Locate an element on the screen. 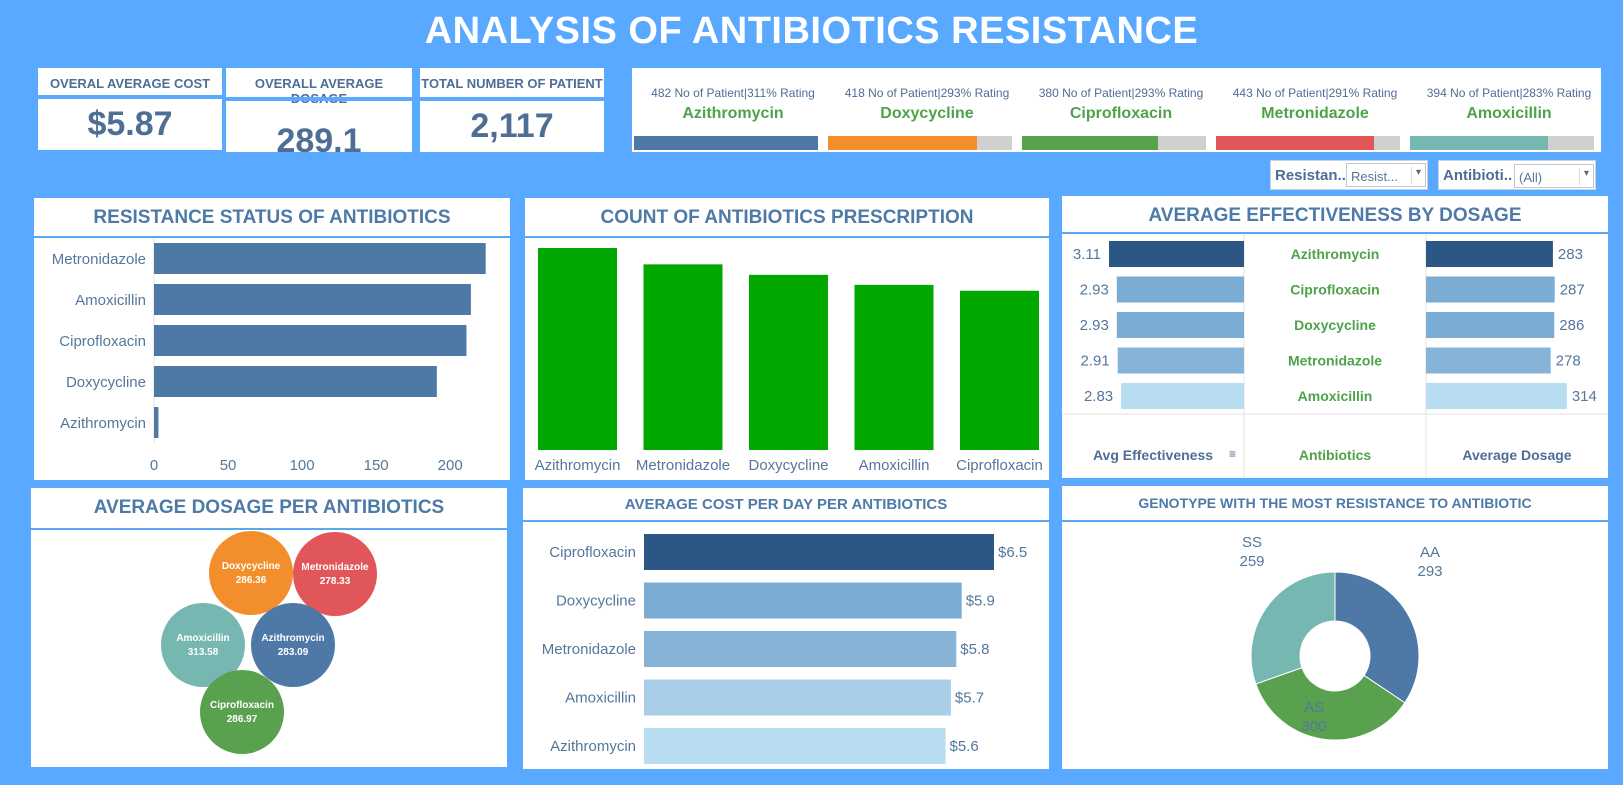 This screenshot has height=785, width=1623. bubble-label: Ciprofloxacin is located at coordinates (242, 705).